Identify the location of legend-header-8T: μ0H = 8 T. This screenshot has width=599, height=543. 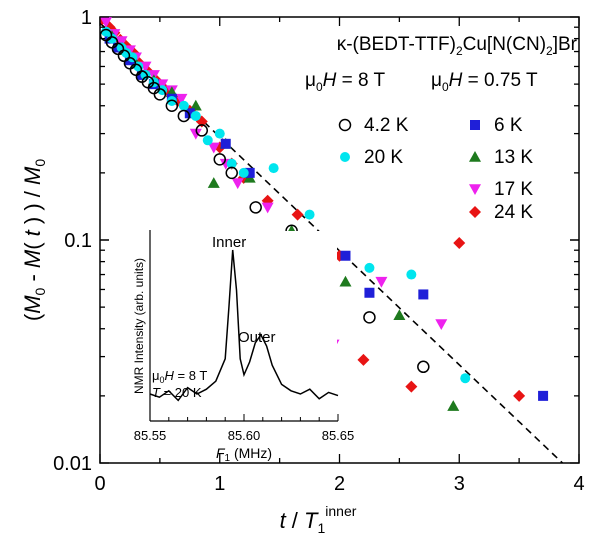
(345, 82).